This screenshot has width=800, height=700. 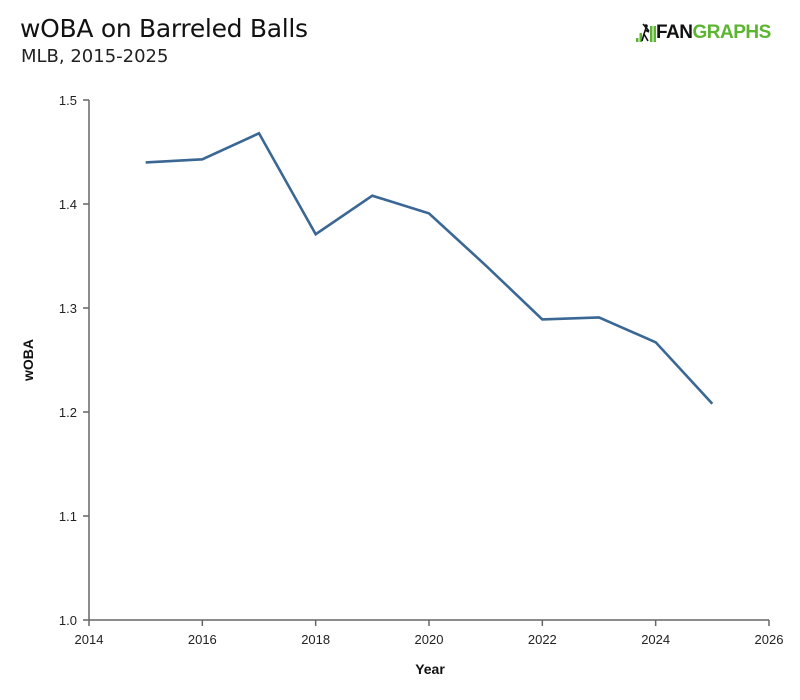 I want to click on y-tick-label: 1.4, so click(x=68, y=204).